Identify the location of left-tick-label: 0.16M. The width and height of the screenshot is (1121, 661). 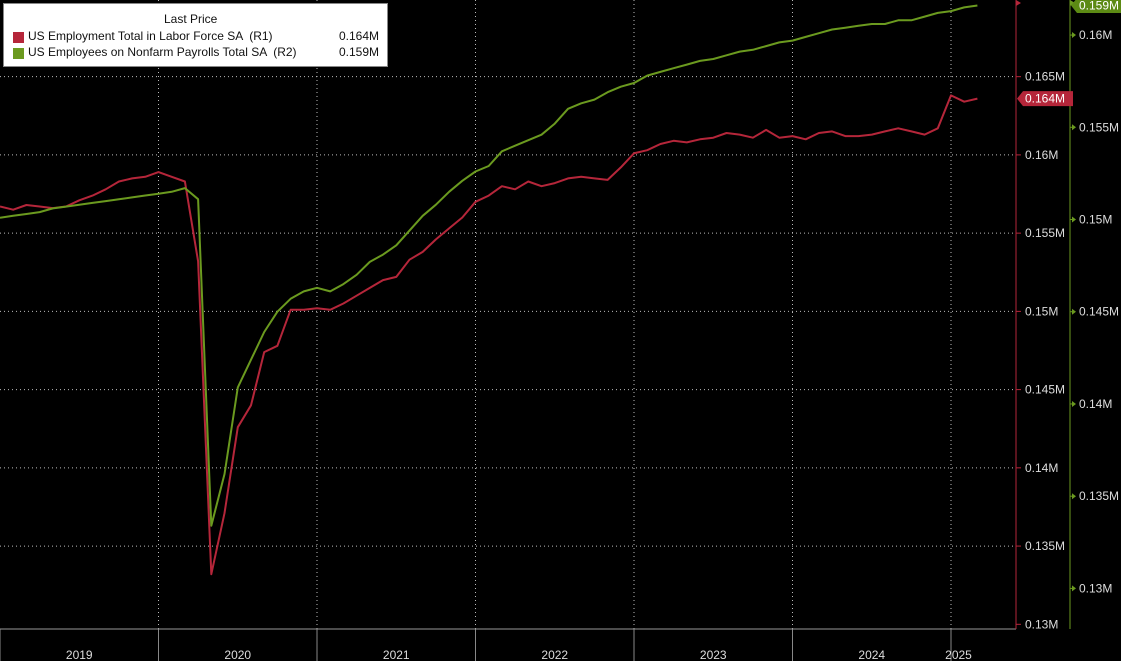
(1041, 155).